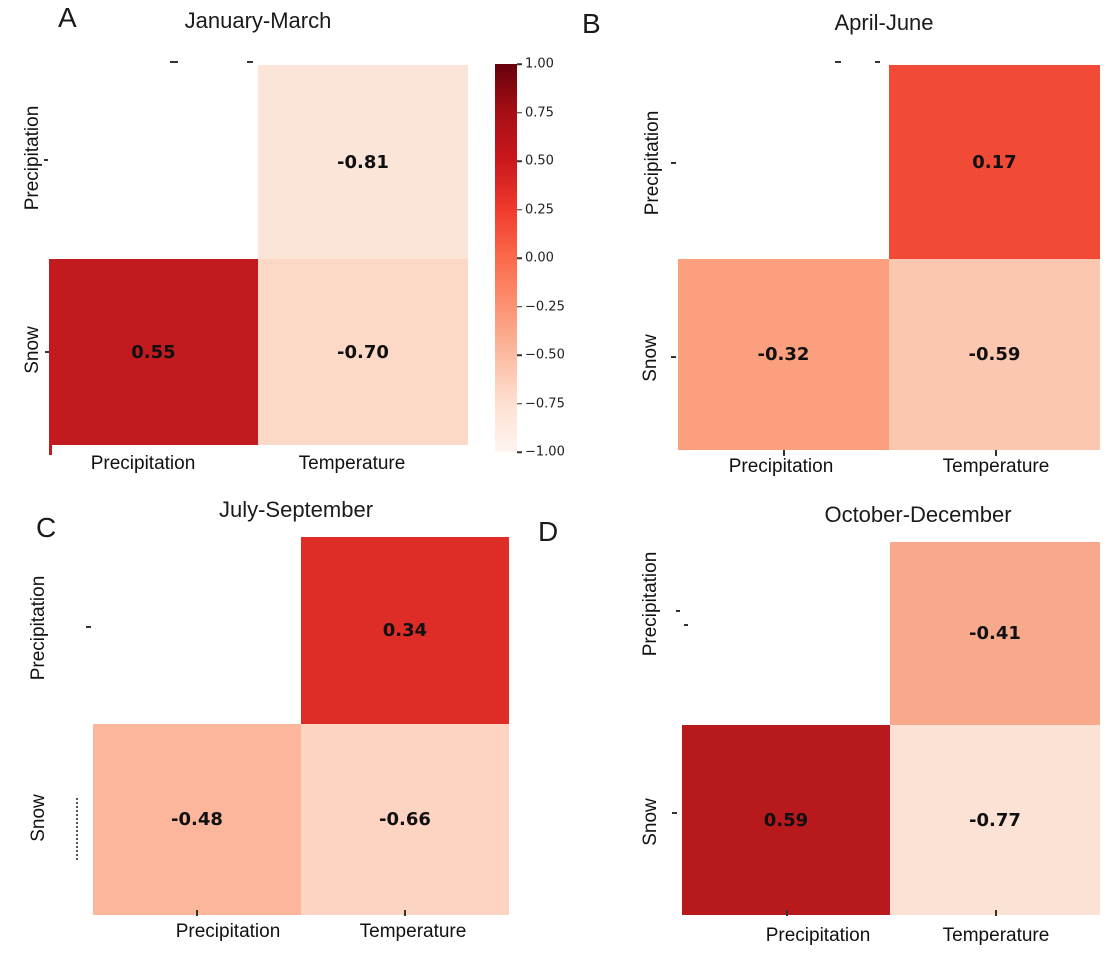 The image size is (1110, 974). What do you see at coordinates (650, 604) in the screenshot?
I see `y-axis-label-precipitation-d: Precipitation` at bounding box center [650, 604].